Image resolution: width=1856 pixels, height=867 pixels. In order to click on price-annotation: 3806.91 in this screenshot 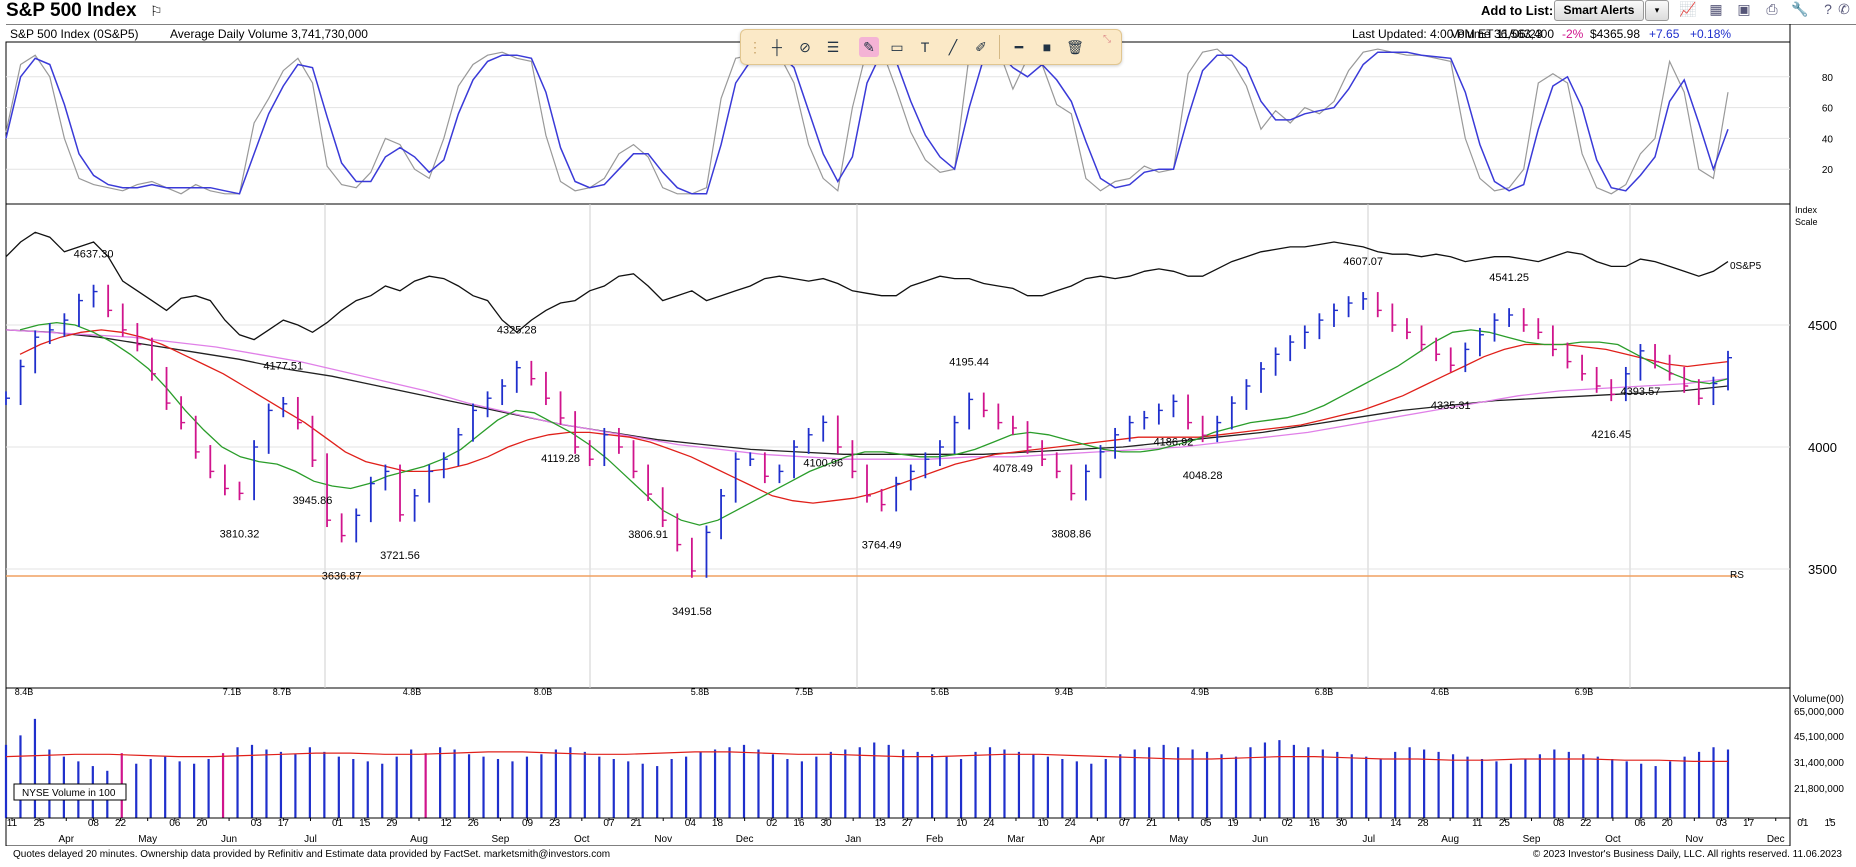, I will do `click(648, 535)`.